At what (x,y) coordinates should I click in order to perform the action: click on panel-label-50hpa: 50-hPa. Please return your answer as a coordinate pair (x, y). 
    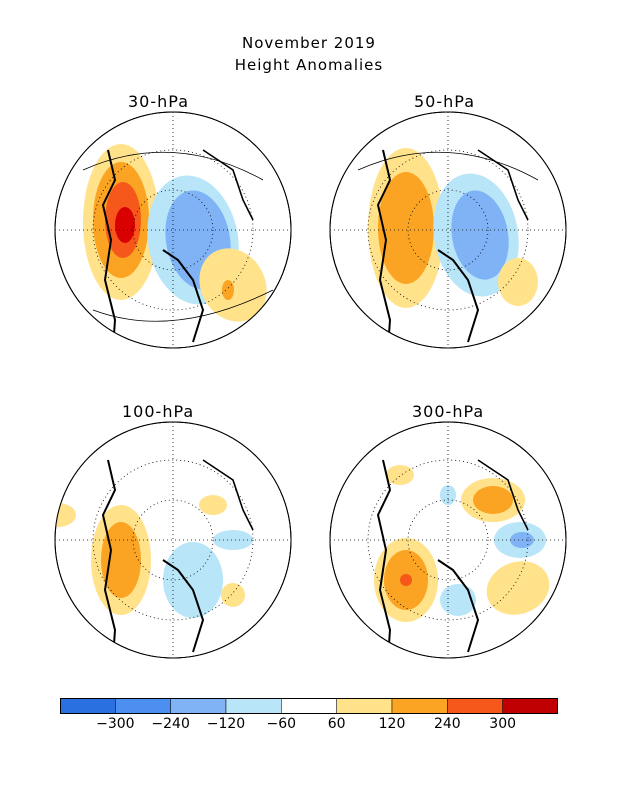
    Looking at the image, I should click on (445, 101).